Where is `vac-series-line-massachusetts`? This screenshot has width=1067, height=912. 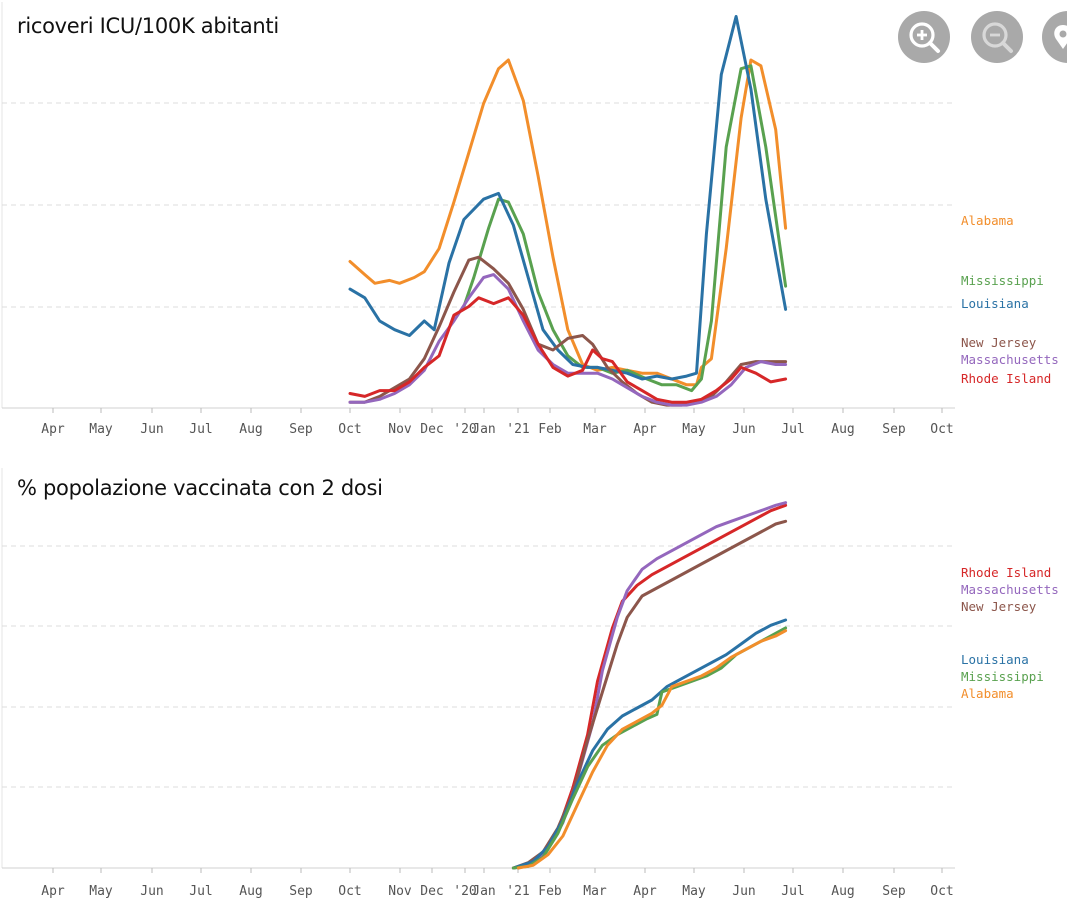 vac-series-line-massachusetts is located at coordinates (652, 685).